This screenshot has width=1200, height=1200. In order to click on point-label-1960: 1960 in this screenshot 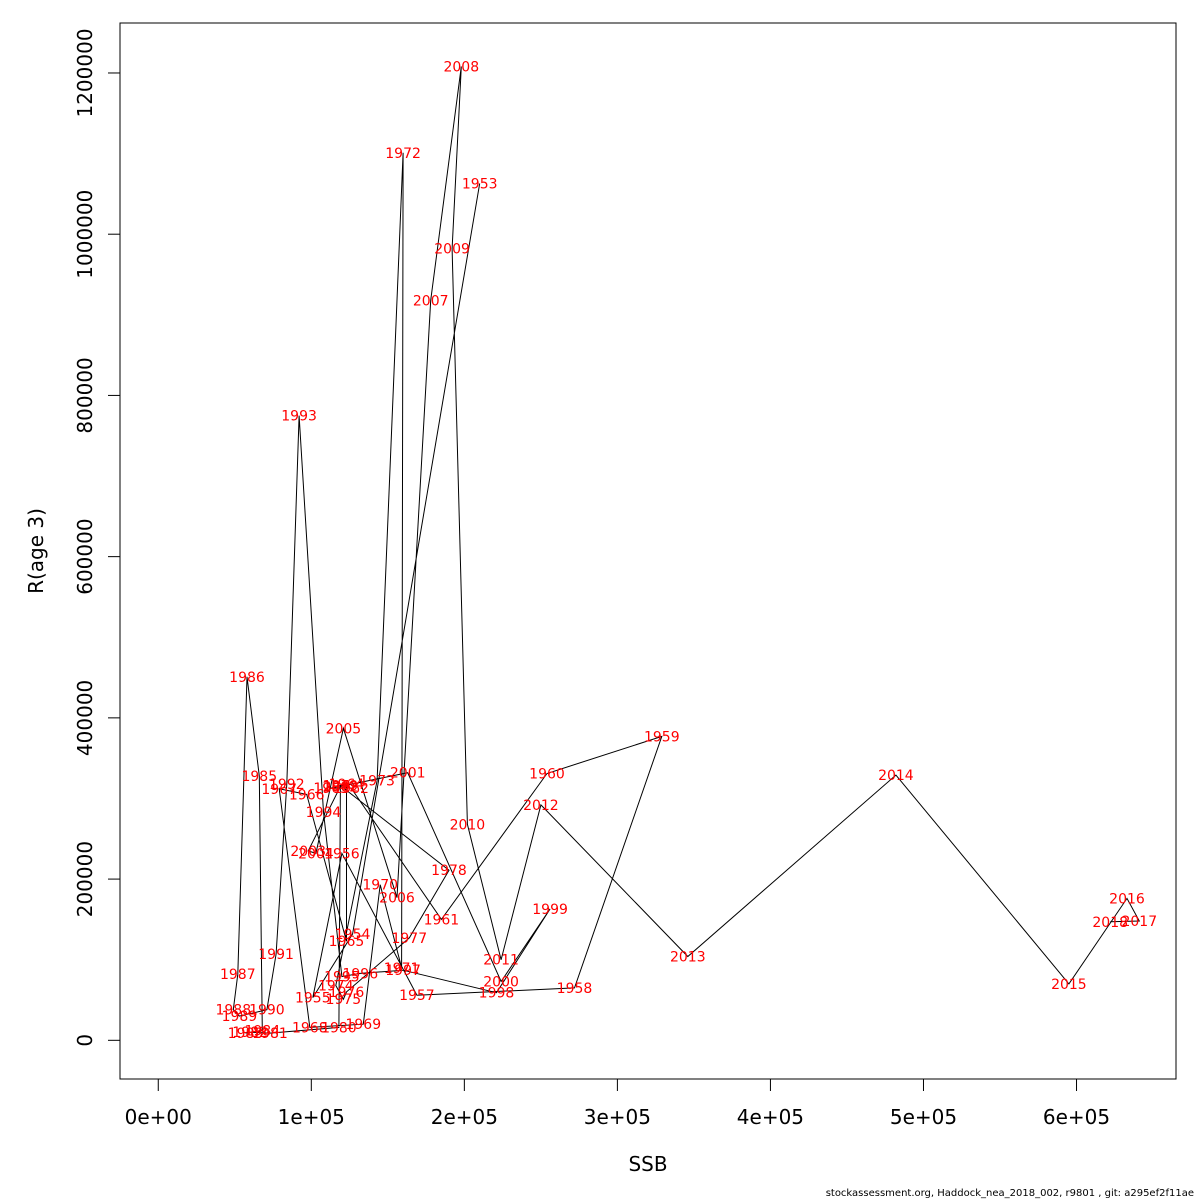, I will do `click(547, 775)`.